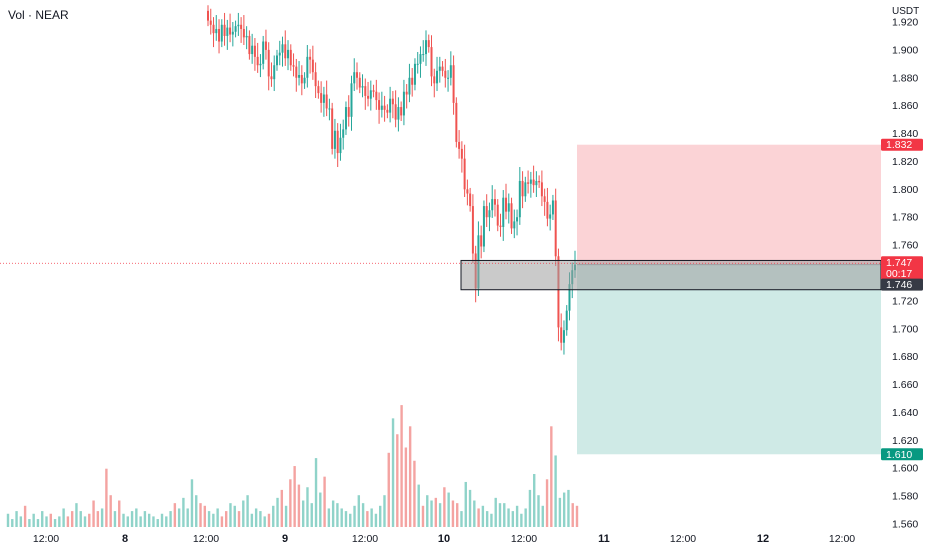 This screenshot has height=555, width=932. Describe the element at coordinates (905, 329) in the screenshot. I see `price-tick-label: 1.700` at that location.